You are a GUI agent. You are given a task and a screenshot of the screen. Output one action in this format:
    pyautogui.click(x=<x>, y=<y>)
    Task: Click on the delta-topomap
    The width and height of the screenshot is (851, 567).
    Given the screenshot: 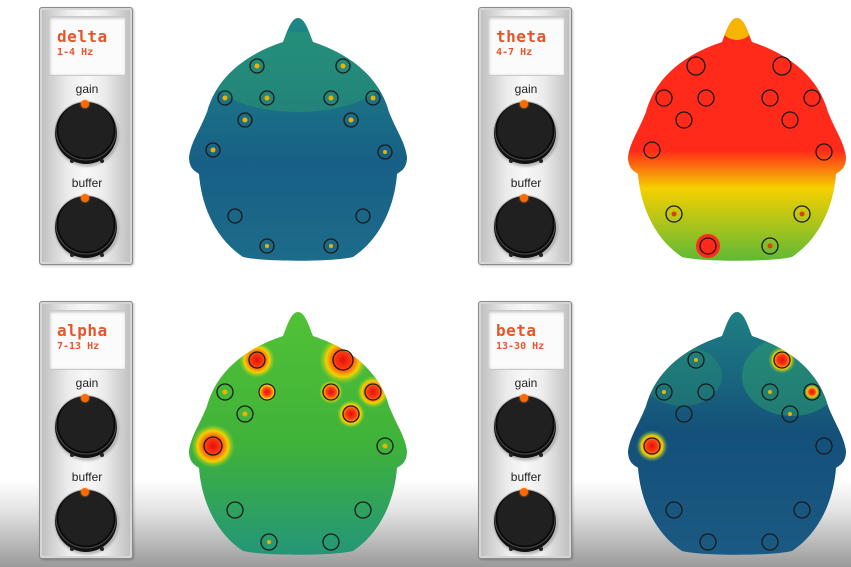 What is the action you would take?
    pyautogui.click(x=298, y=138)
    